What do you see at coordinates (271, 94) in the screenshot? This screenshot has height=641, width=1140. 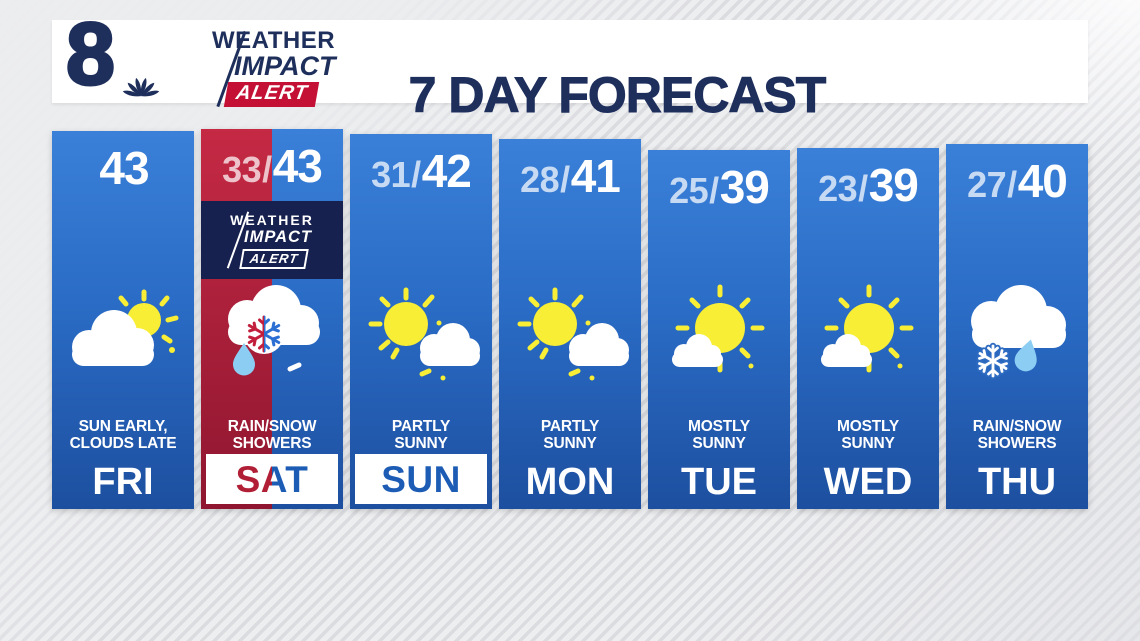 I see `logo-alert-text: ALERT` at bounding box center [271, 94].